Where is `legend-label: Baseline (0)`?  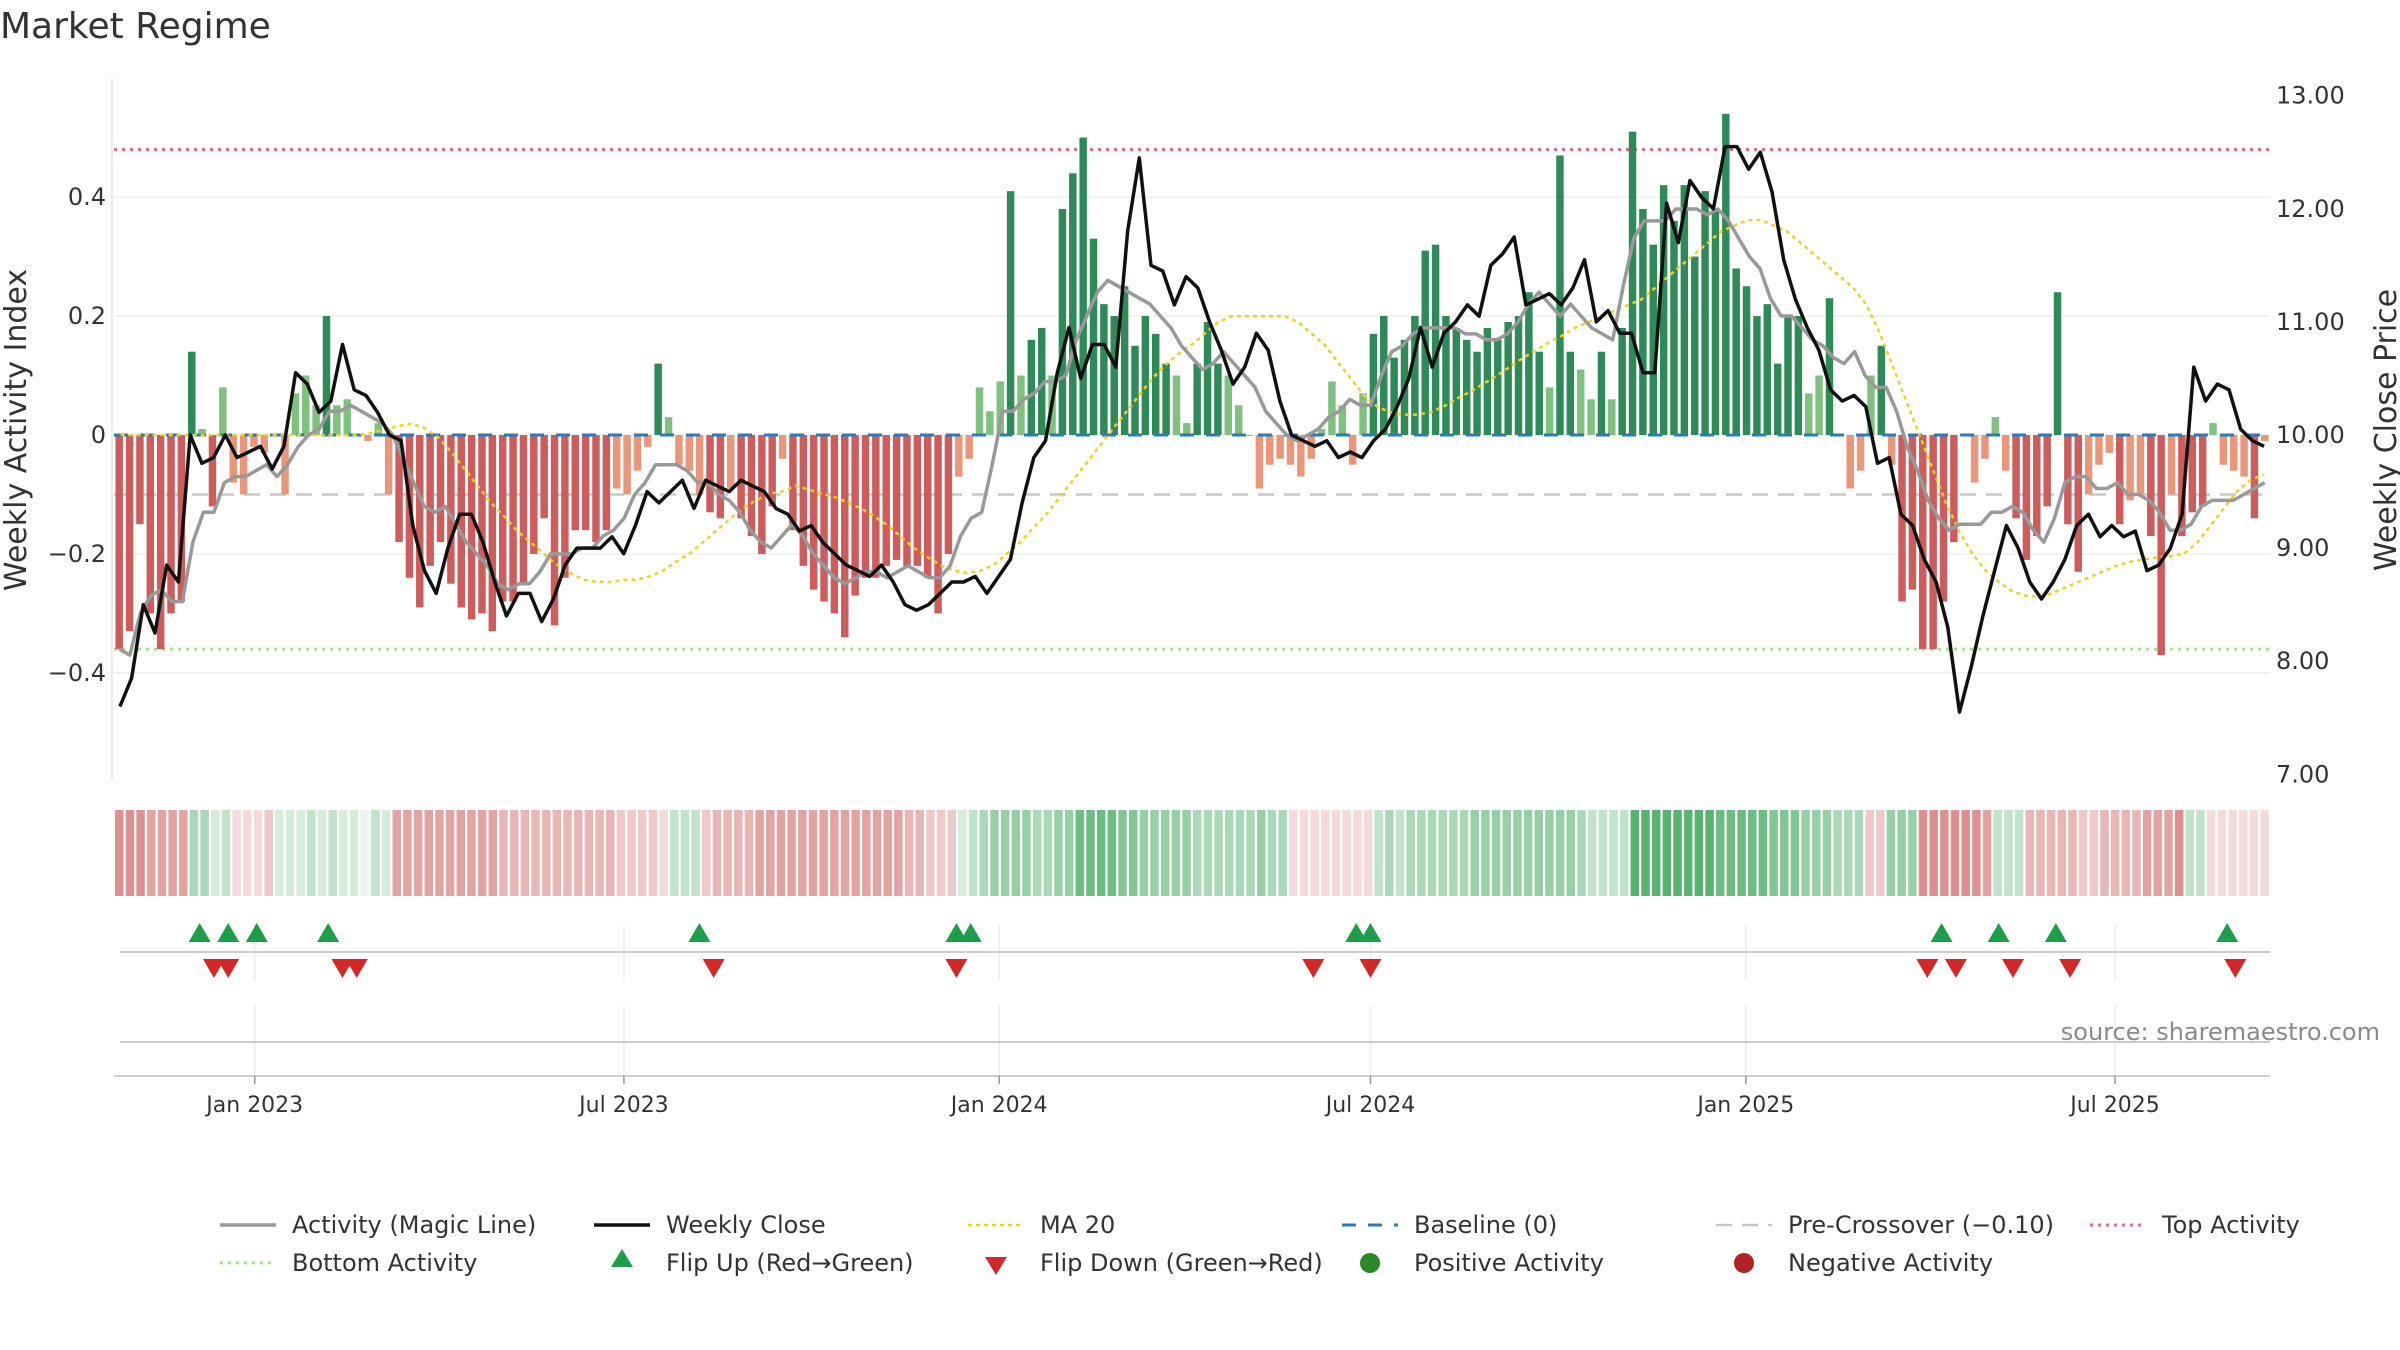
legend-label: Baseline (0) is located at coordinates (1485, 1225).